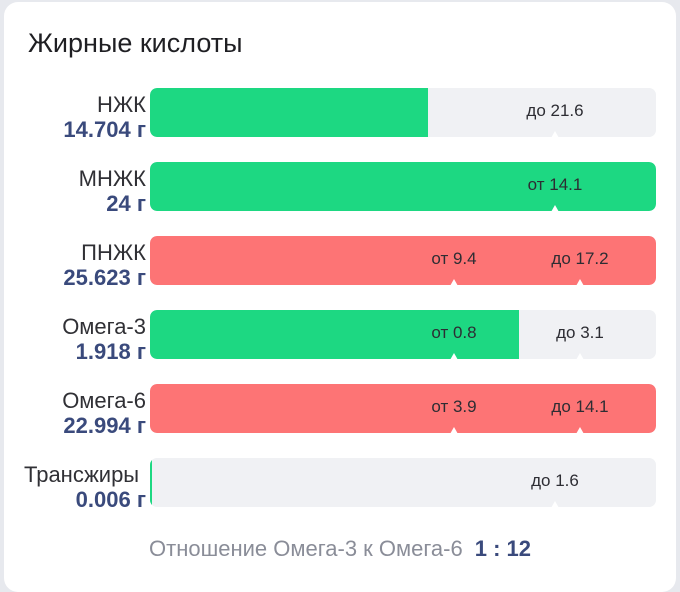 The width and height of the screenshot is (680, 592). I want to click on nutrient-row-polyunsaturated: ПНЖК 25.623 г от 9.4 до 17.2, so click(340, 273).